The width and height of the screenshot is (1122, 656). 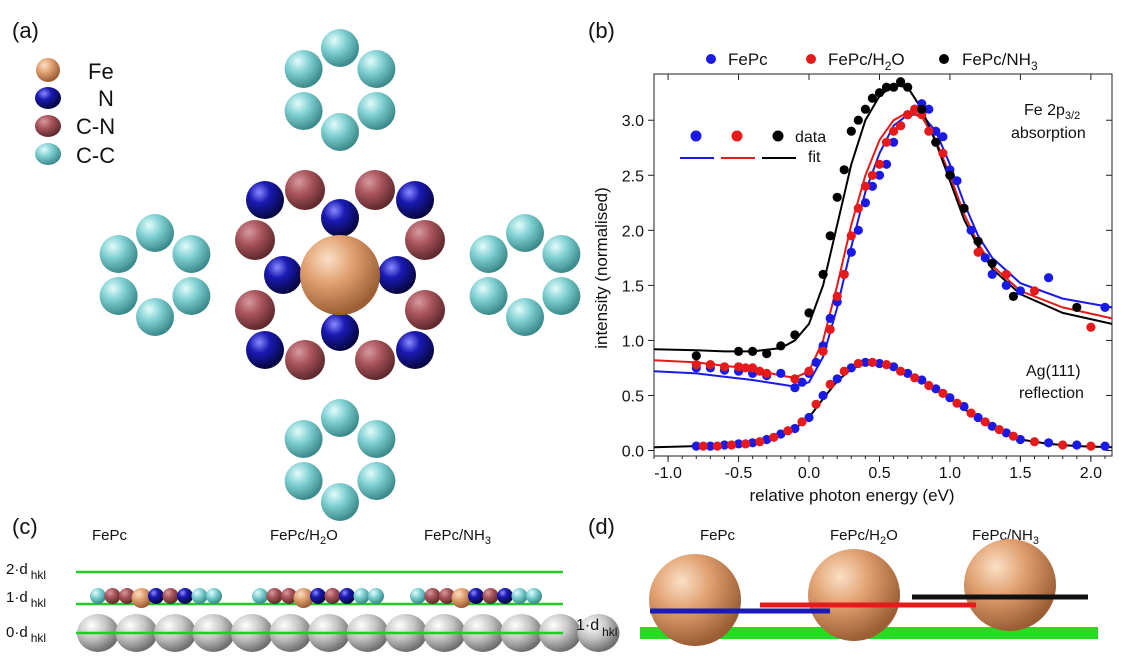 I want to click on legend-label-fepc-nh3: FePc/NH3, so click(x=1000, y=61).